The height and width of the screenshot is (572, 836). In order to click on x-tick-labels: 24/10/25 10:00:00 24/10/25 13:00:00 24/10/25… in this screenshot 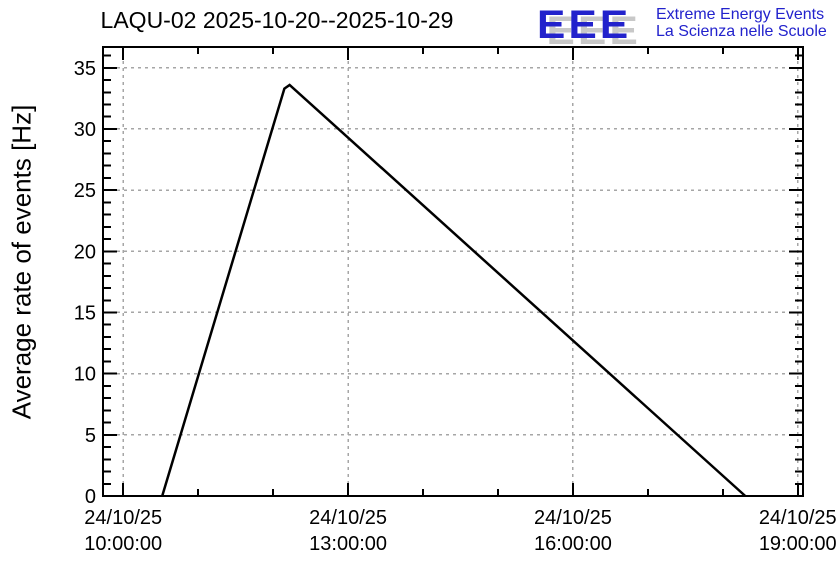, I will do `click(460, 531)`.